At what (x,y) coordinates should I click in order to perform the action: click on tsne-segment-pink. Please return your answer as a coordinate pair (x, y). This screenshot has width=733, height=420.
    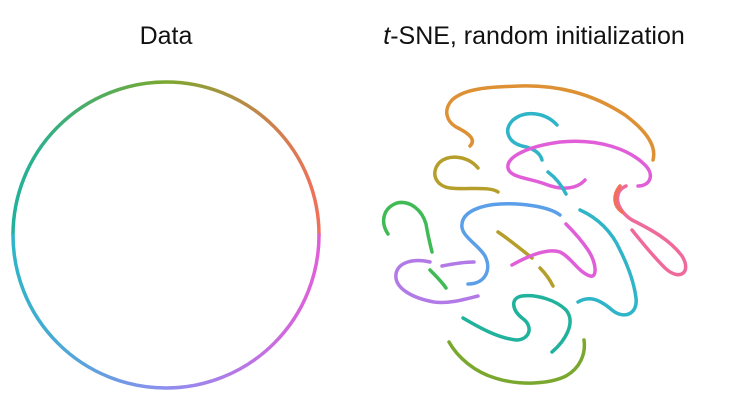
    Looking at the image, I should click on (651, 230).